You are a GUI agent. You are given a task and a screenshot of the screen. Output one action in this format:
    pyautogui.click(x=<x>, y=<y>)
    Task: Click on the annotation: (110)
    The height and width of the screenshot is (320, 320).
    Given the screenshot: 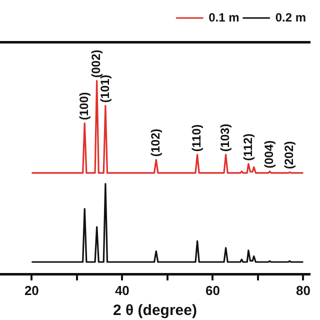 What is the action you would take?
    pyautogui.click(x=197, y=138)
    